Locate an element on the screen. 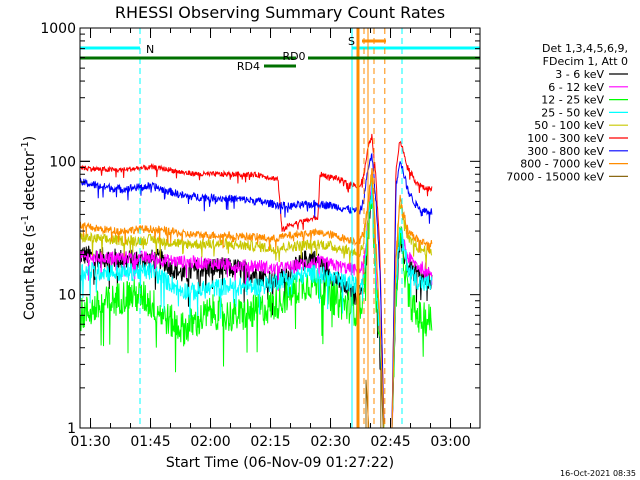 This screenshot has width=640, height=480. y-tick-label: 10 is located at coordinates (67, 296).